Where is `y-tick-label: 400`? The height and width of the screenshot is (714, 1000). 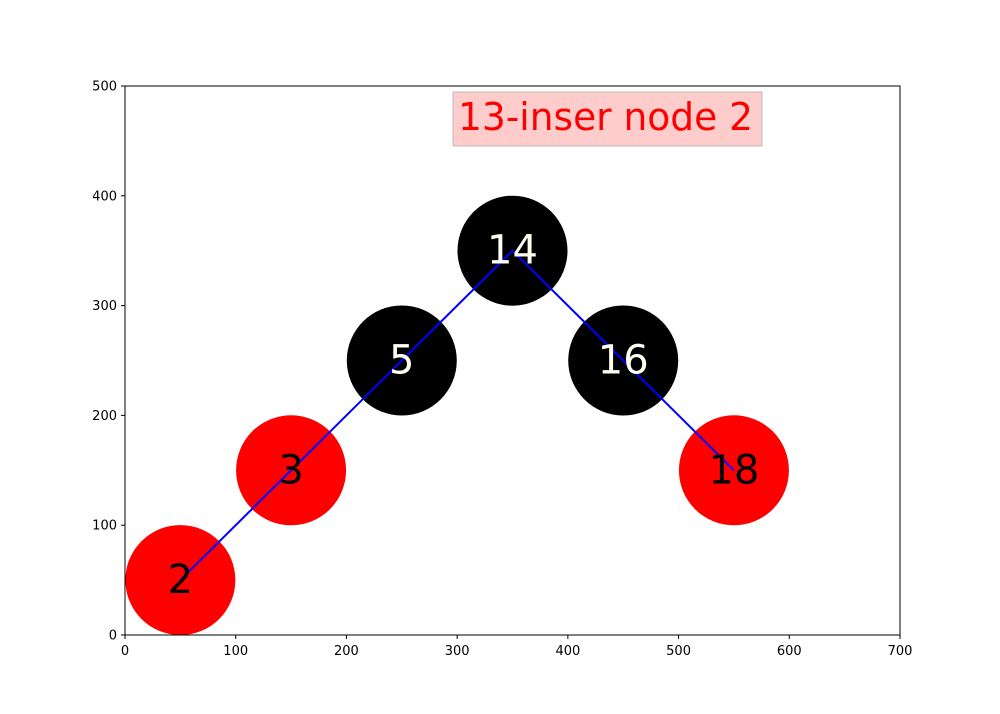
y-tick-label: 400 is located at coordinates (104, 196).